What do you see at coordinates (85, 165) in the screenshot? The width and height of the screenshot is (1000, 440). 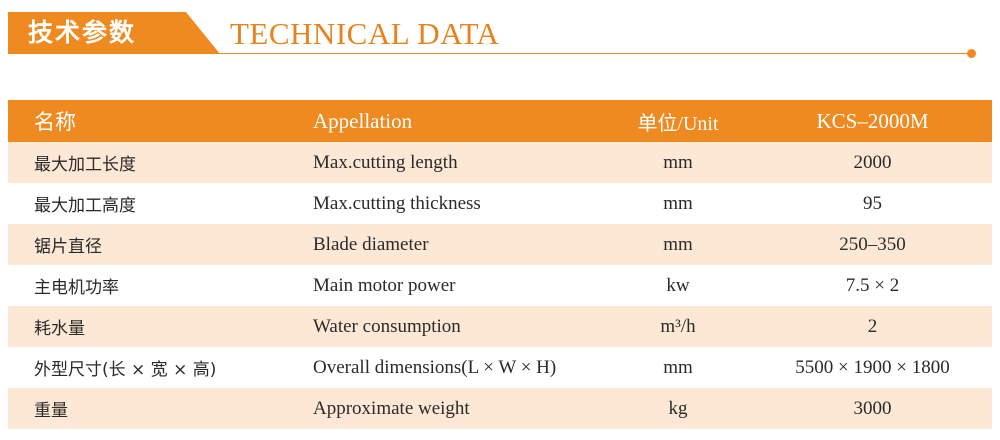 I see `cell-name: 最大加工长度` at bounding box center [85, 165].